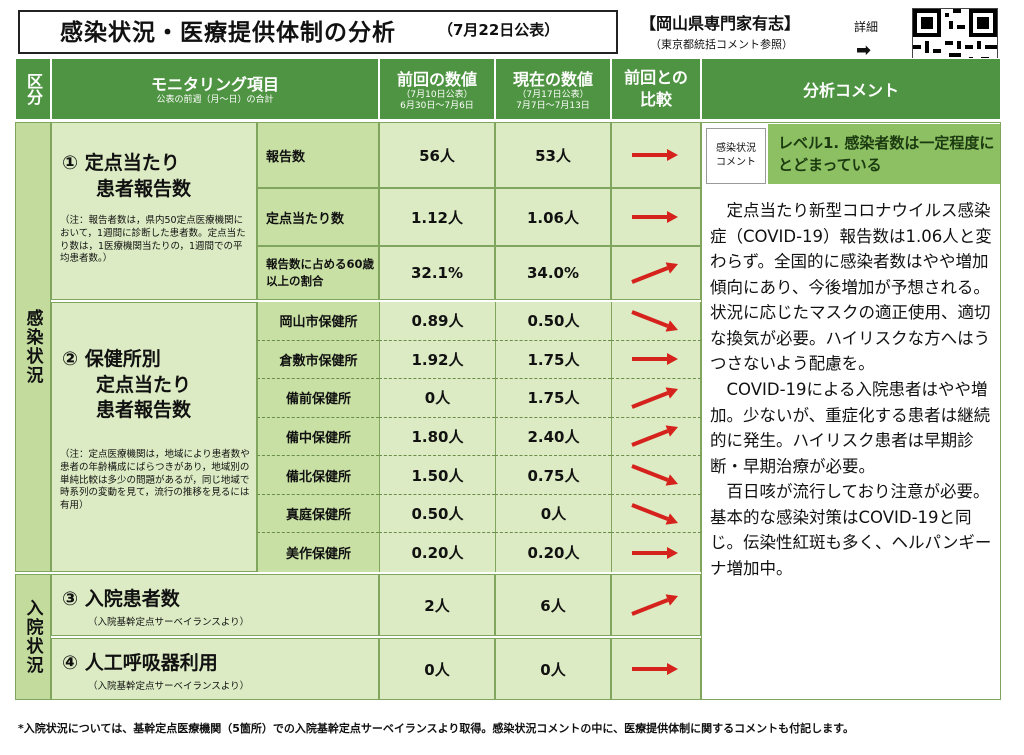 The width and height of the screenshot is (1024, 755). I want to click on row-label: 報告数, so click(318, 155).